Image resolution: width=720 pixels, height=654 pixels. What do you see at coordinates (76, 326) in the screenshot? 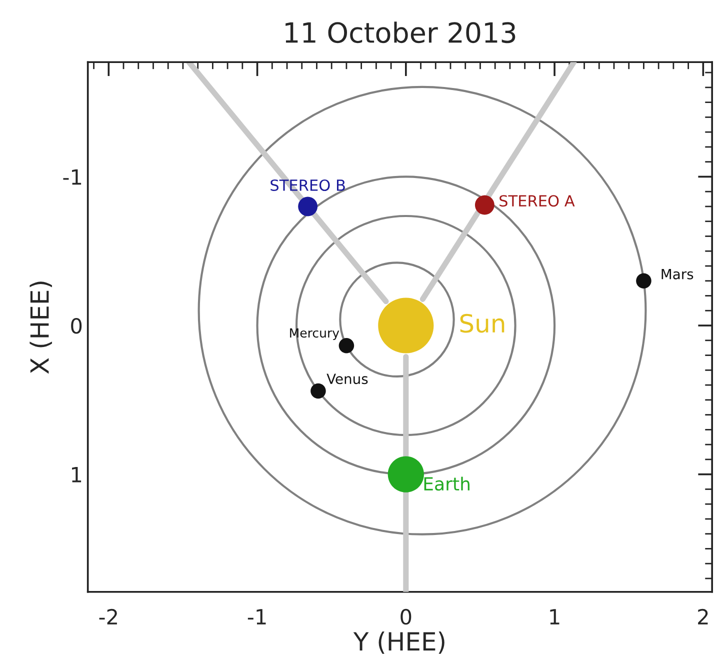
I see `y-tick-label: 0` at bounding box center [76, 326].